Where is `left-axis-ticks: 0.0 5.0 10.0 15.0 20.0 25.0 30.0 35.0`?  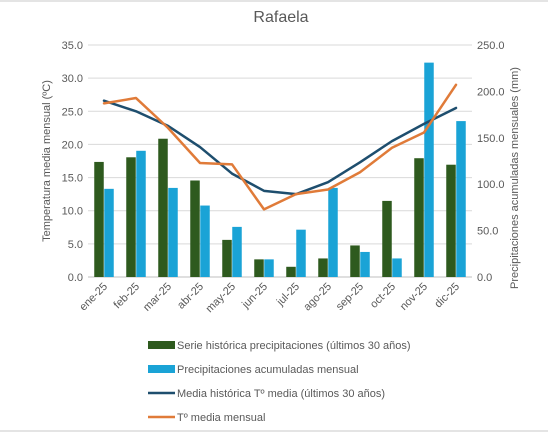
left-axis-ticks: 0.0 5.0 10.0 15.0 20.0 25.0 30.0 35.0 is located at coordinates (72, 162).